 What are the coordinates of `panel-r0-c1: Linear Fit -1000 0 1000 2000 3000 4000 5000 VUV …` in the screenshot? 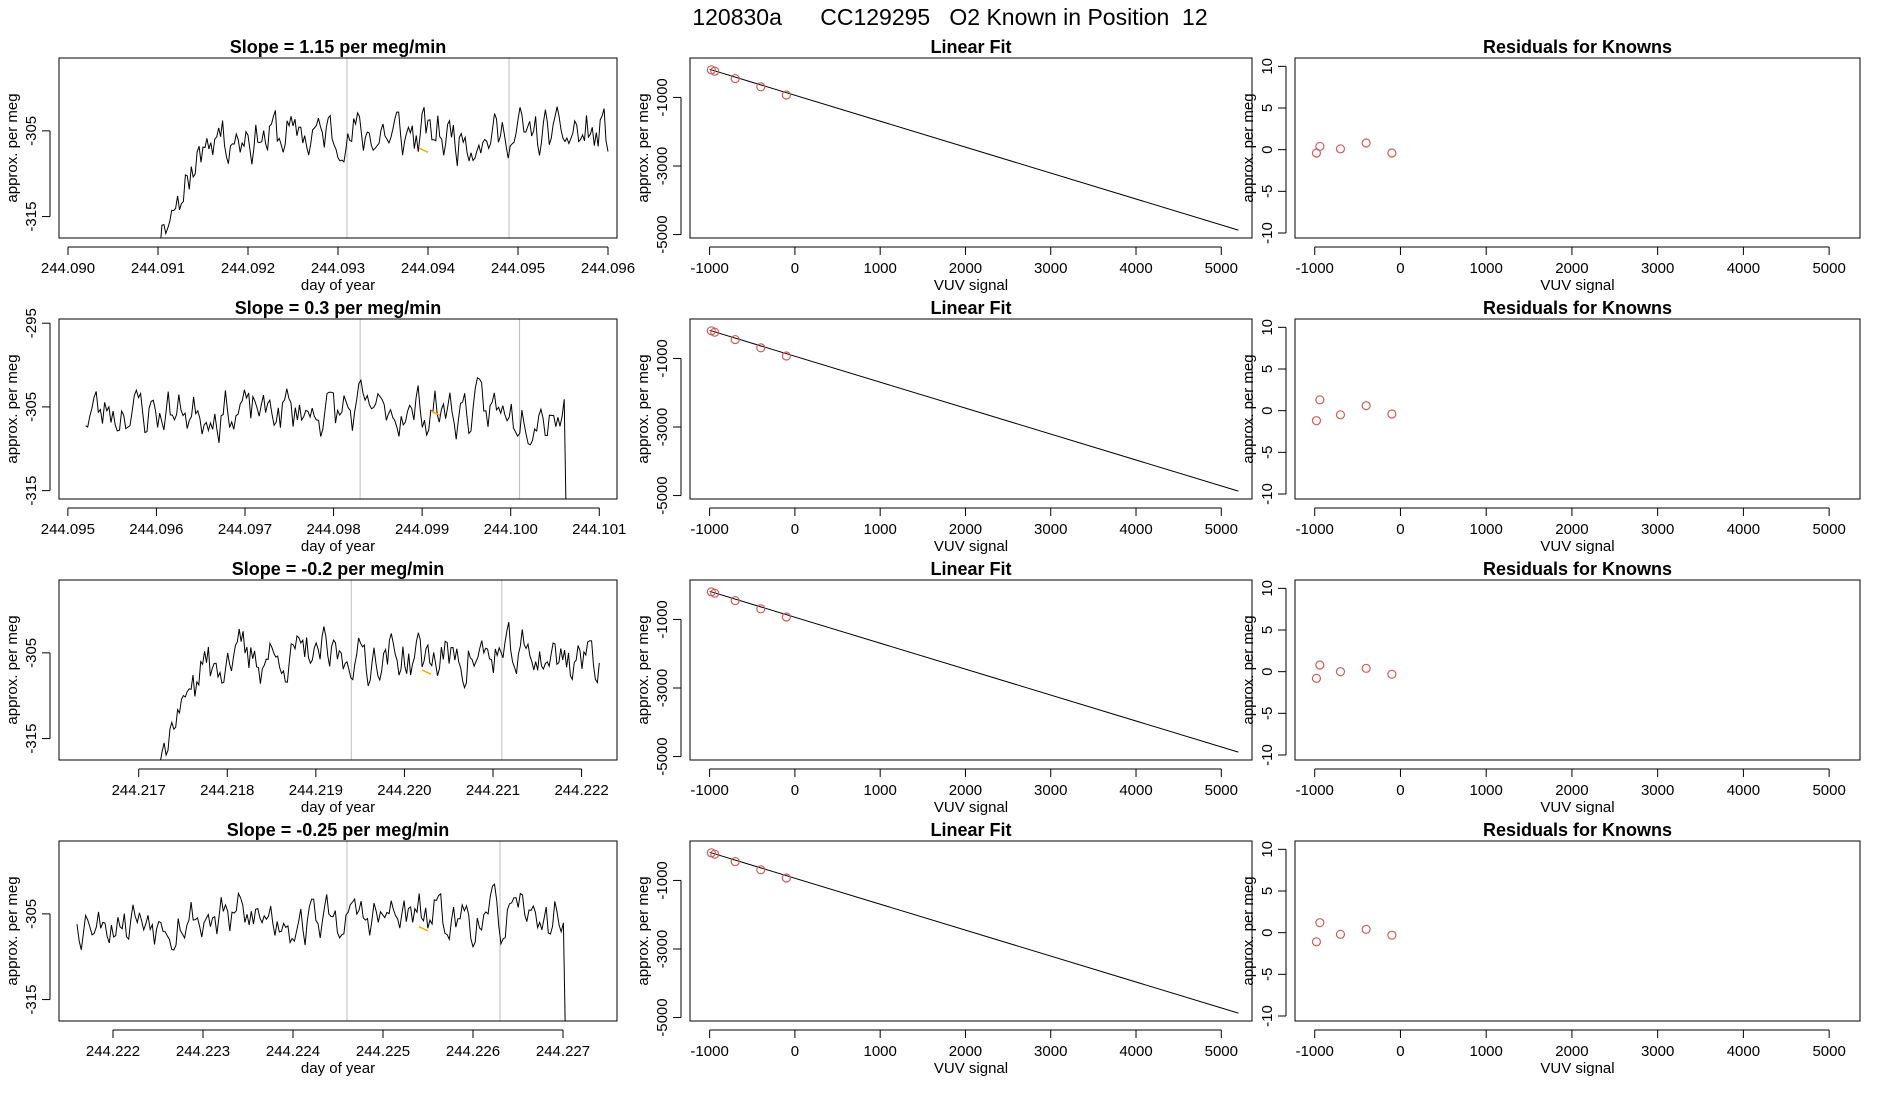 It's located at (944, 165).